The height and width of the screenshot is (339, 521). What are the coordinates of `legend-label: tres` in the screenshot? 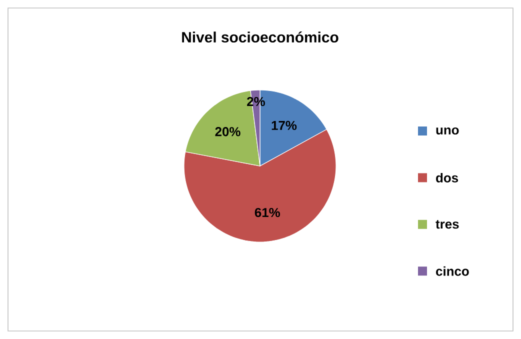 It's located at (447, 224).